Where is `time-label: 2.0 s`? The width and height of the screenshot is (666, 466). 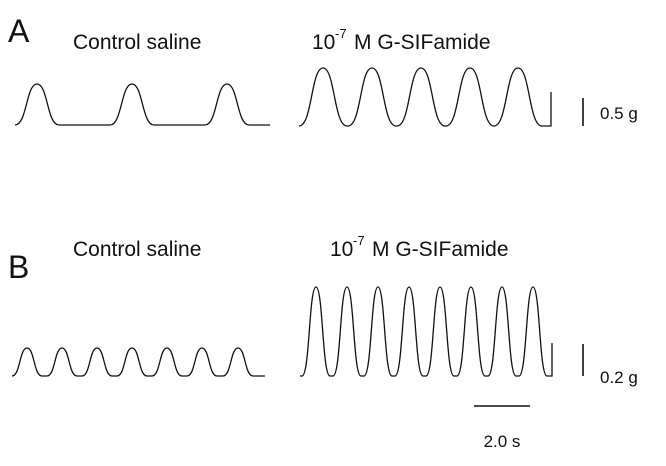 time-label: 2.0 s is located at coordinates (502, 441).